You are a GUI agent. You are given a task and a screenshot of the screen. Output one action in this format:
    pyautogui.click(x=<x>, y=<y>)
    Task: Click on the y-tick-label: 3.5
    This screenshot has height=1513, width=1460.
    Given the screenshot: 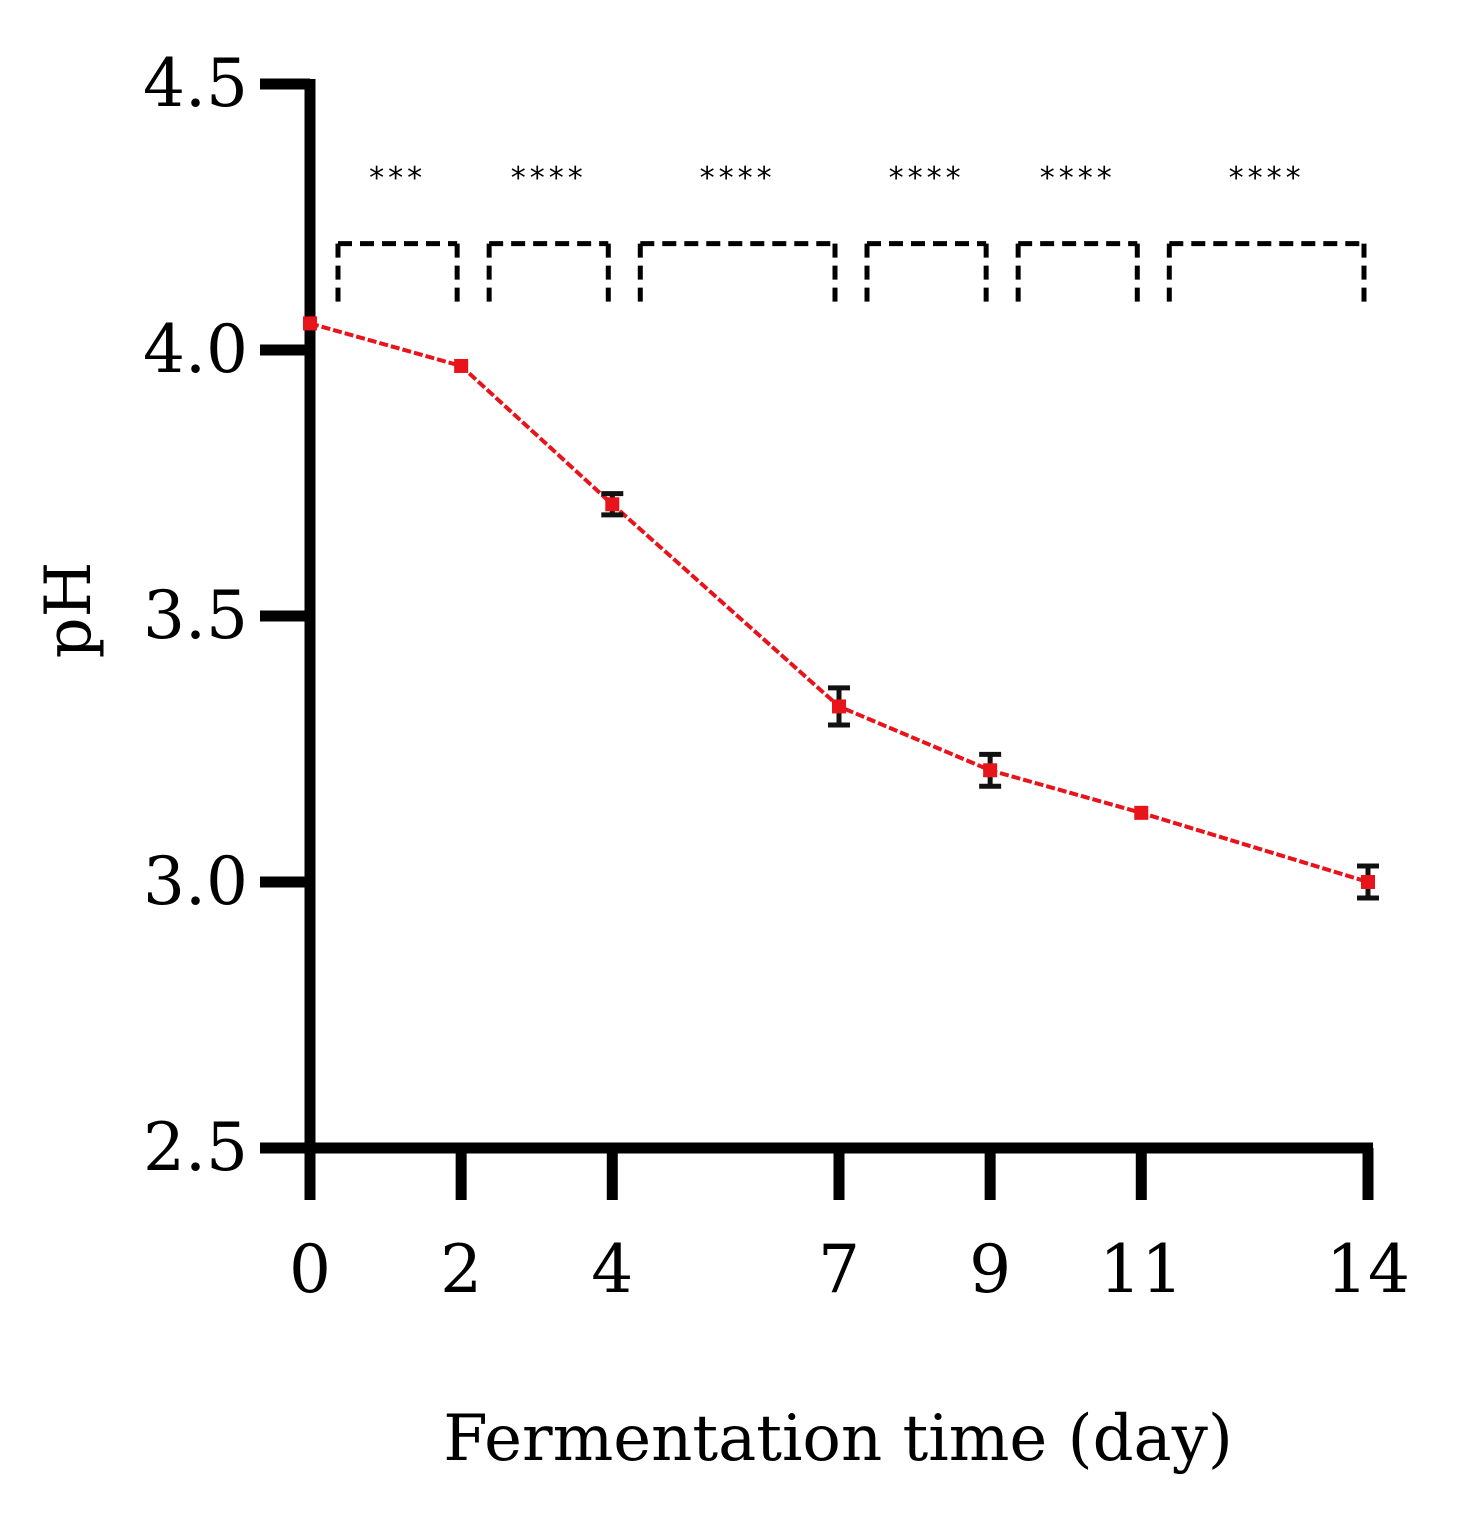 What is the action you would take?
    pyautogui.click(x=195, y=615)
    